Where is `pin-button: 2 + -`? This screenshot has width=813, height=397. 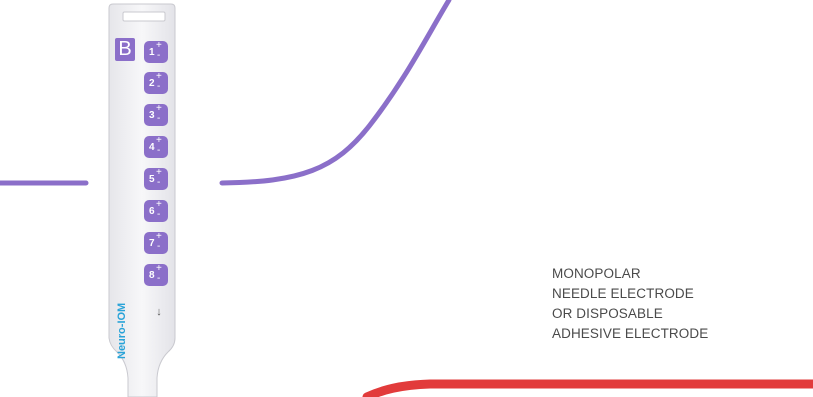
pin-button: 2 + - is located at coordinates (156, 83).